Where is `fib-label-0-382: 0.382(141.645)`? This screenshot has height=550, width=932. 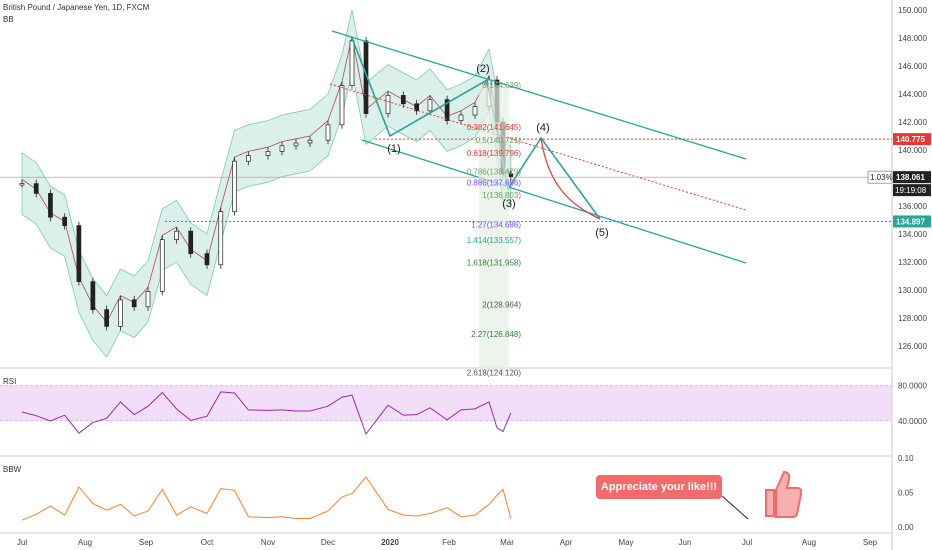
fib-label-0-382: 0.382(141.645) is located at coordinates (494, 127).